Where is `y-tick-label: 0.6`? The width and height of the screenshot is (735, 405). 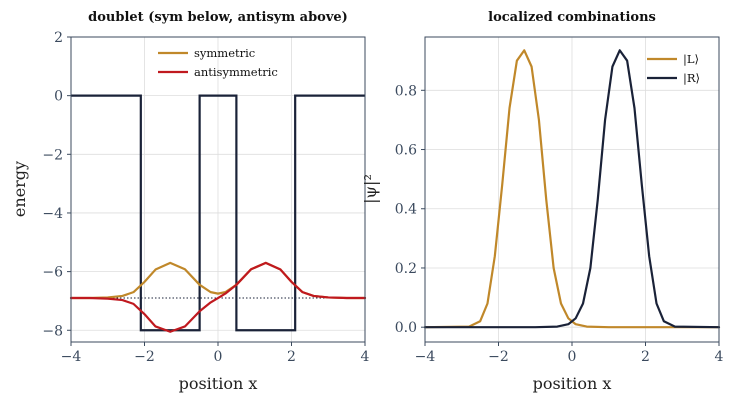 y-tick-label: 0.6 is located at coordinates (406, 151).